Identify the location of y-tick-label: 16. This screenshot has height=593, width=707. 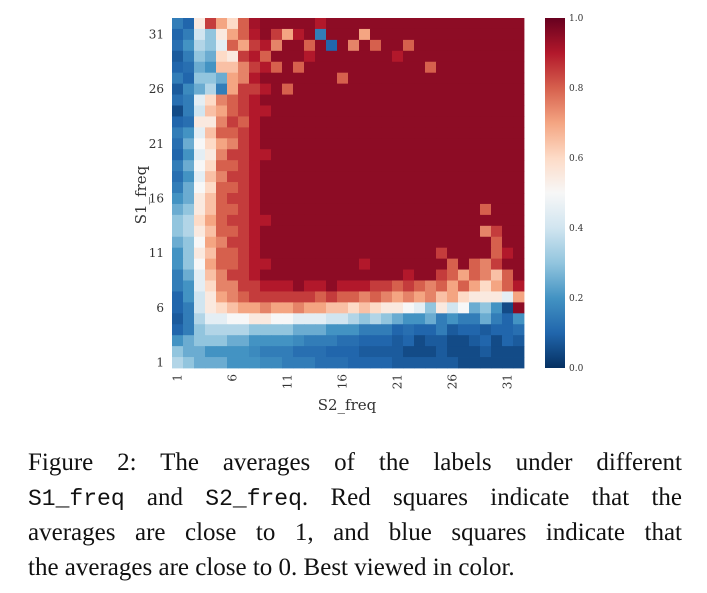
(156, 199).